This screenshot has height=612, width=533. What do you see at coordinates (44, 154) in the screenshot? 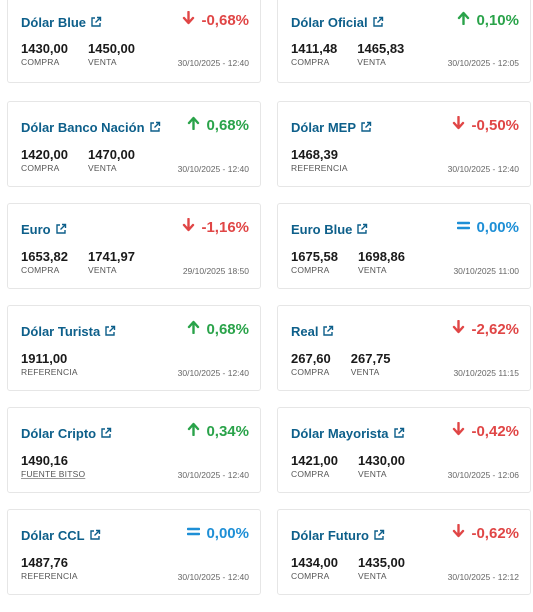
I see `value-number: 1420,00` at bounding box center [44, 154].